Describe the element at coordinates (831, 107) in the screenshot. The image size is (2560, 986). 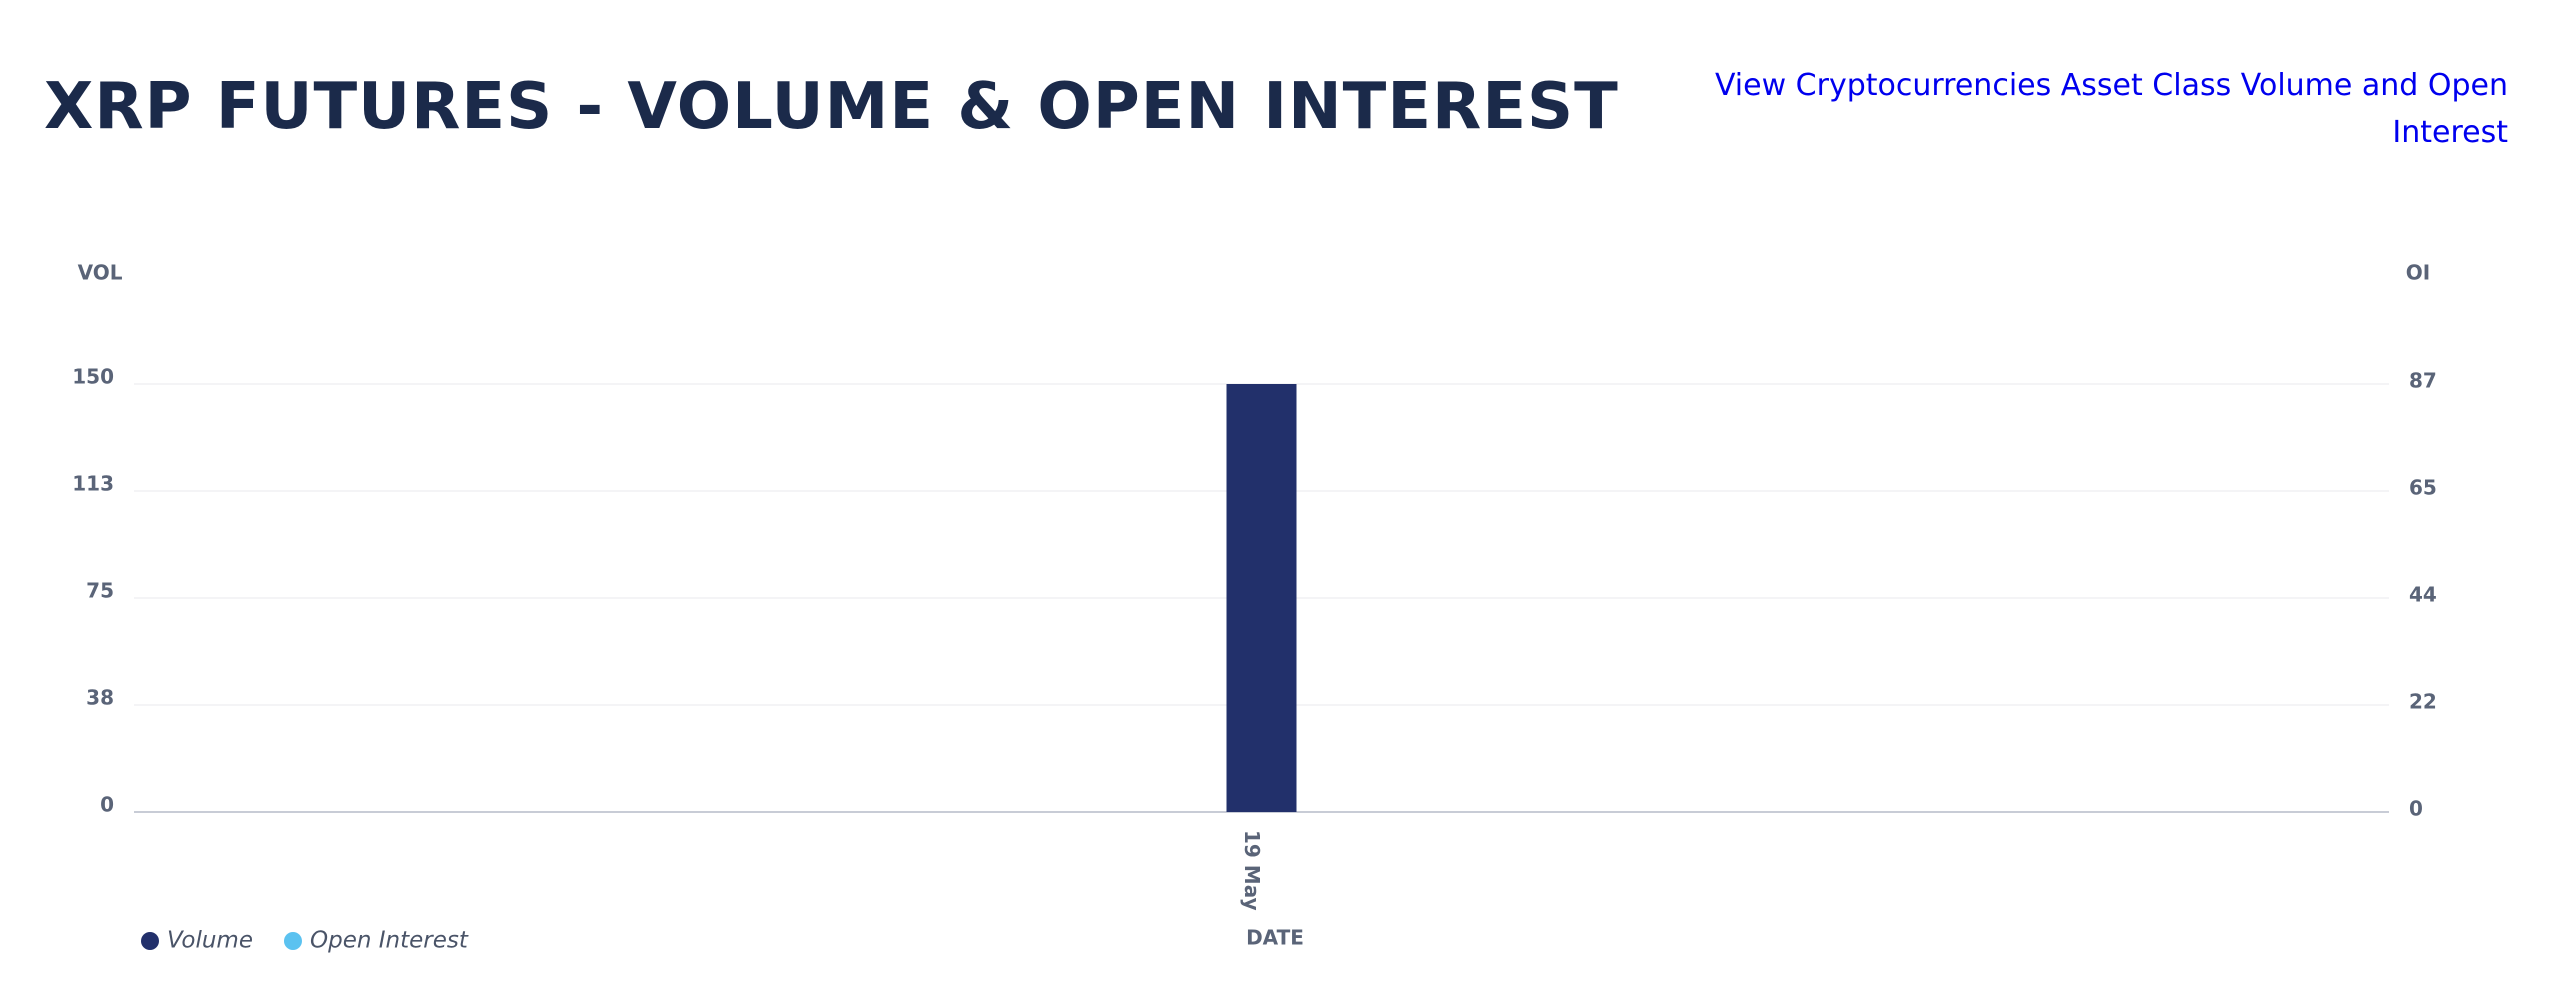
I see `page-title: XRP FUTURES - VOLUME & OPEN INTEREST` at that location.